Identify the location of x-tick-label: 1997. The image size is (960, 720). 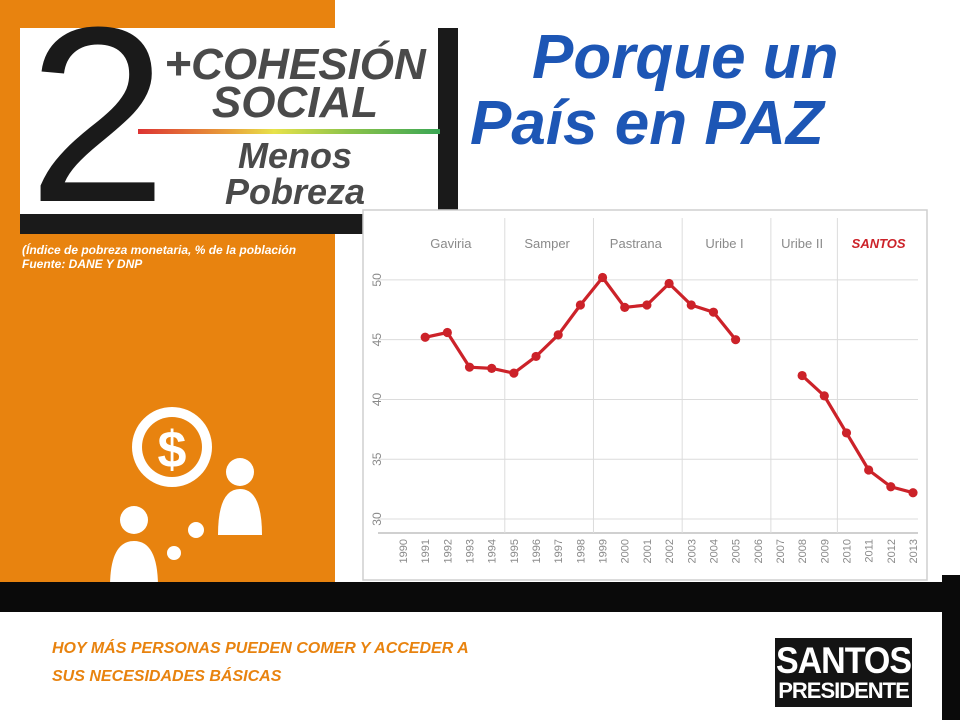
(559, 551).